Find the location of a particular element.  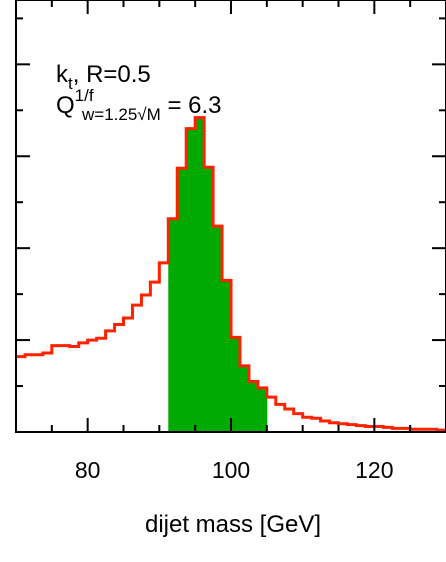

annotation-r: , R=0.5 is located at coordinates (112, 74).